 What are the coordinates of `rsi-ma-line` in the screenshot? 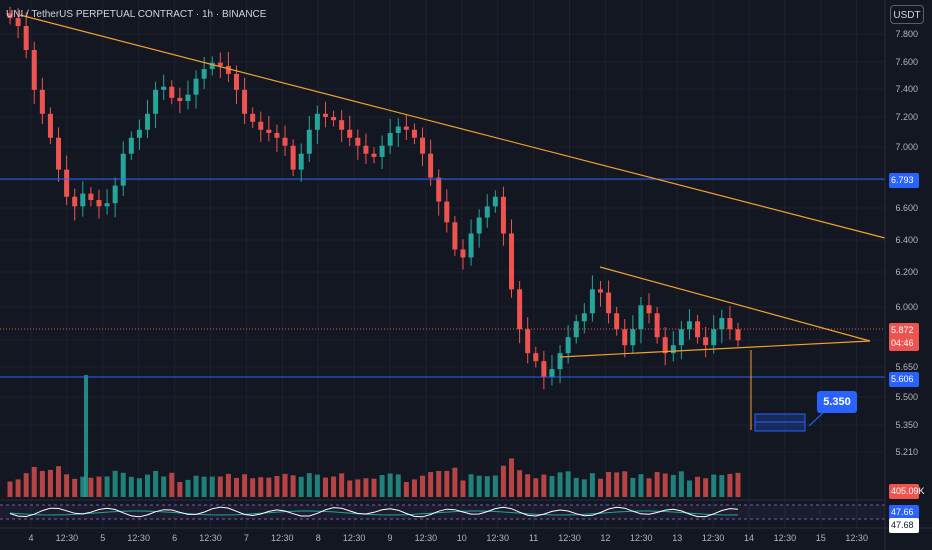 It's located at (374, 513).